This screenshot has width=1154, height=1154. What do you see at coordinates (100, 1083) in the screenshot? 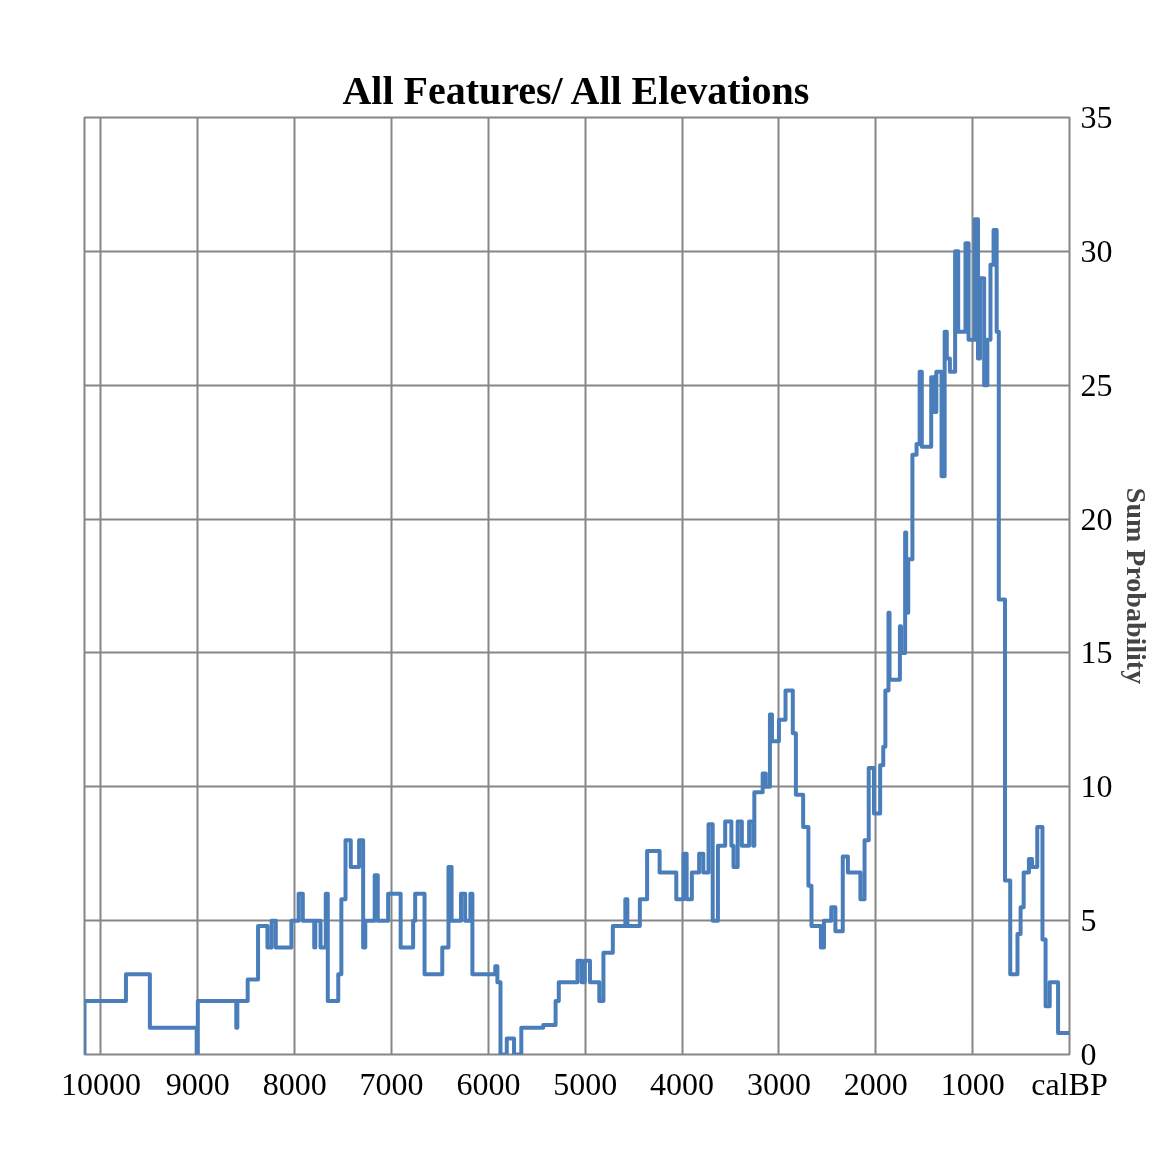
I see `x-tick-label: 10000` at bounding box center [100, 1083].